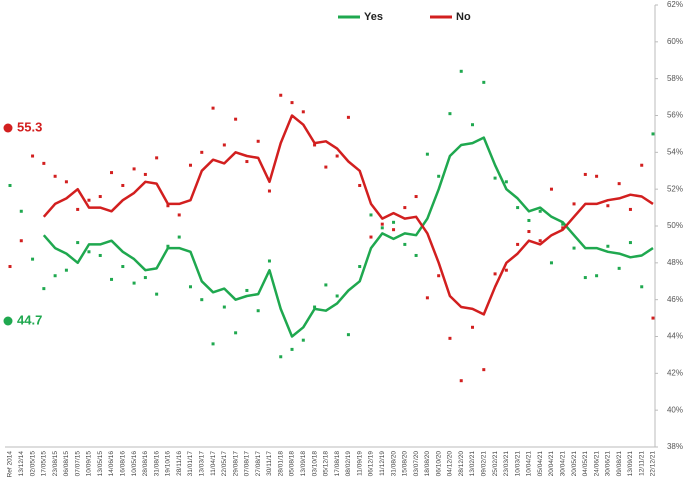  What do you see at coordinates (393, 464) in the screenshot?
I see `x-tick-label: 31/08/20` at bounding box center [393, 464].